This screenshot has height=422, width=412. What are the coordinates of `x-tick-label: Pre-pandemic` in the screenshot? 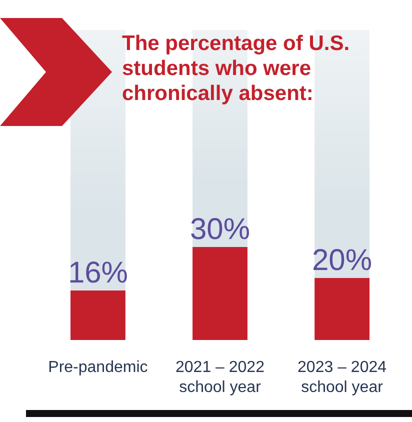 It's located at (98, 367).